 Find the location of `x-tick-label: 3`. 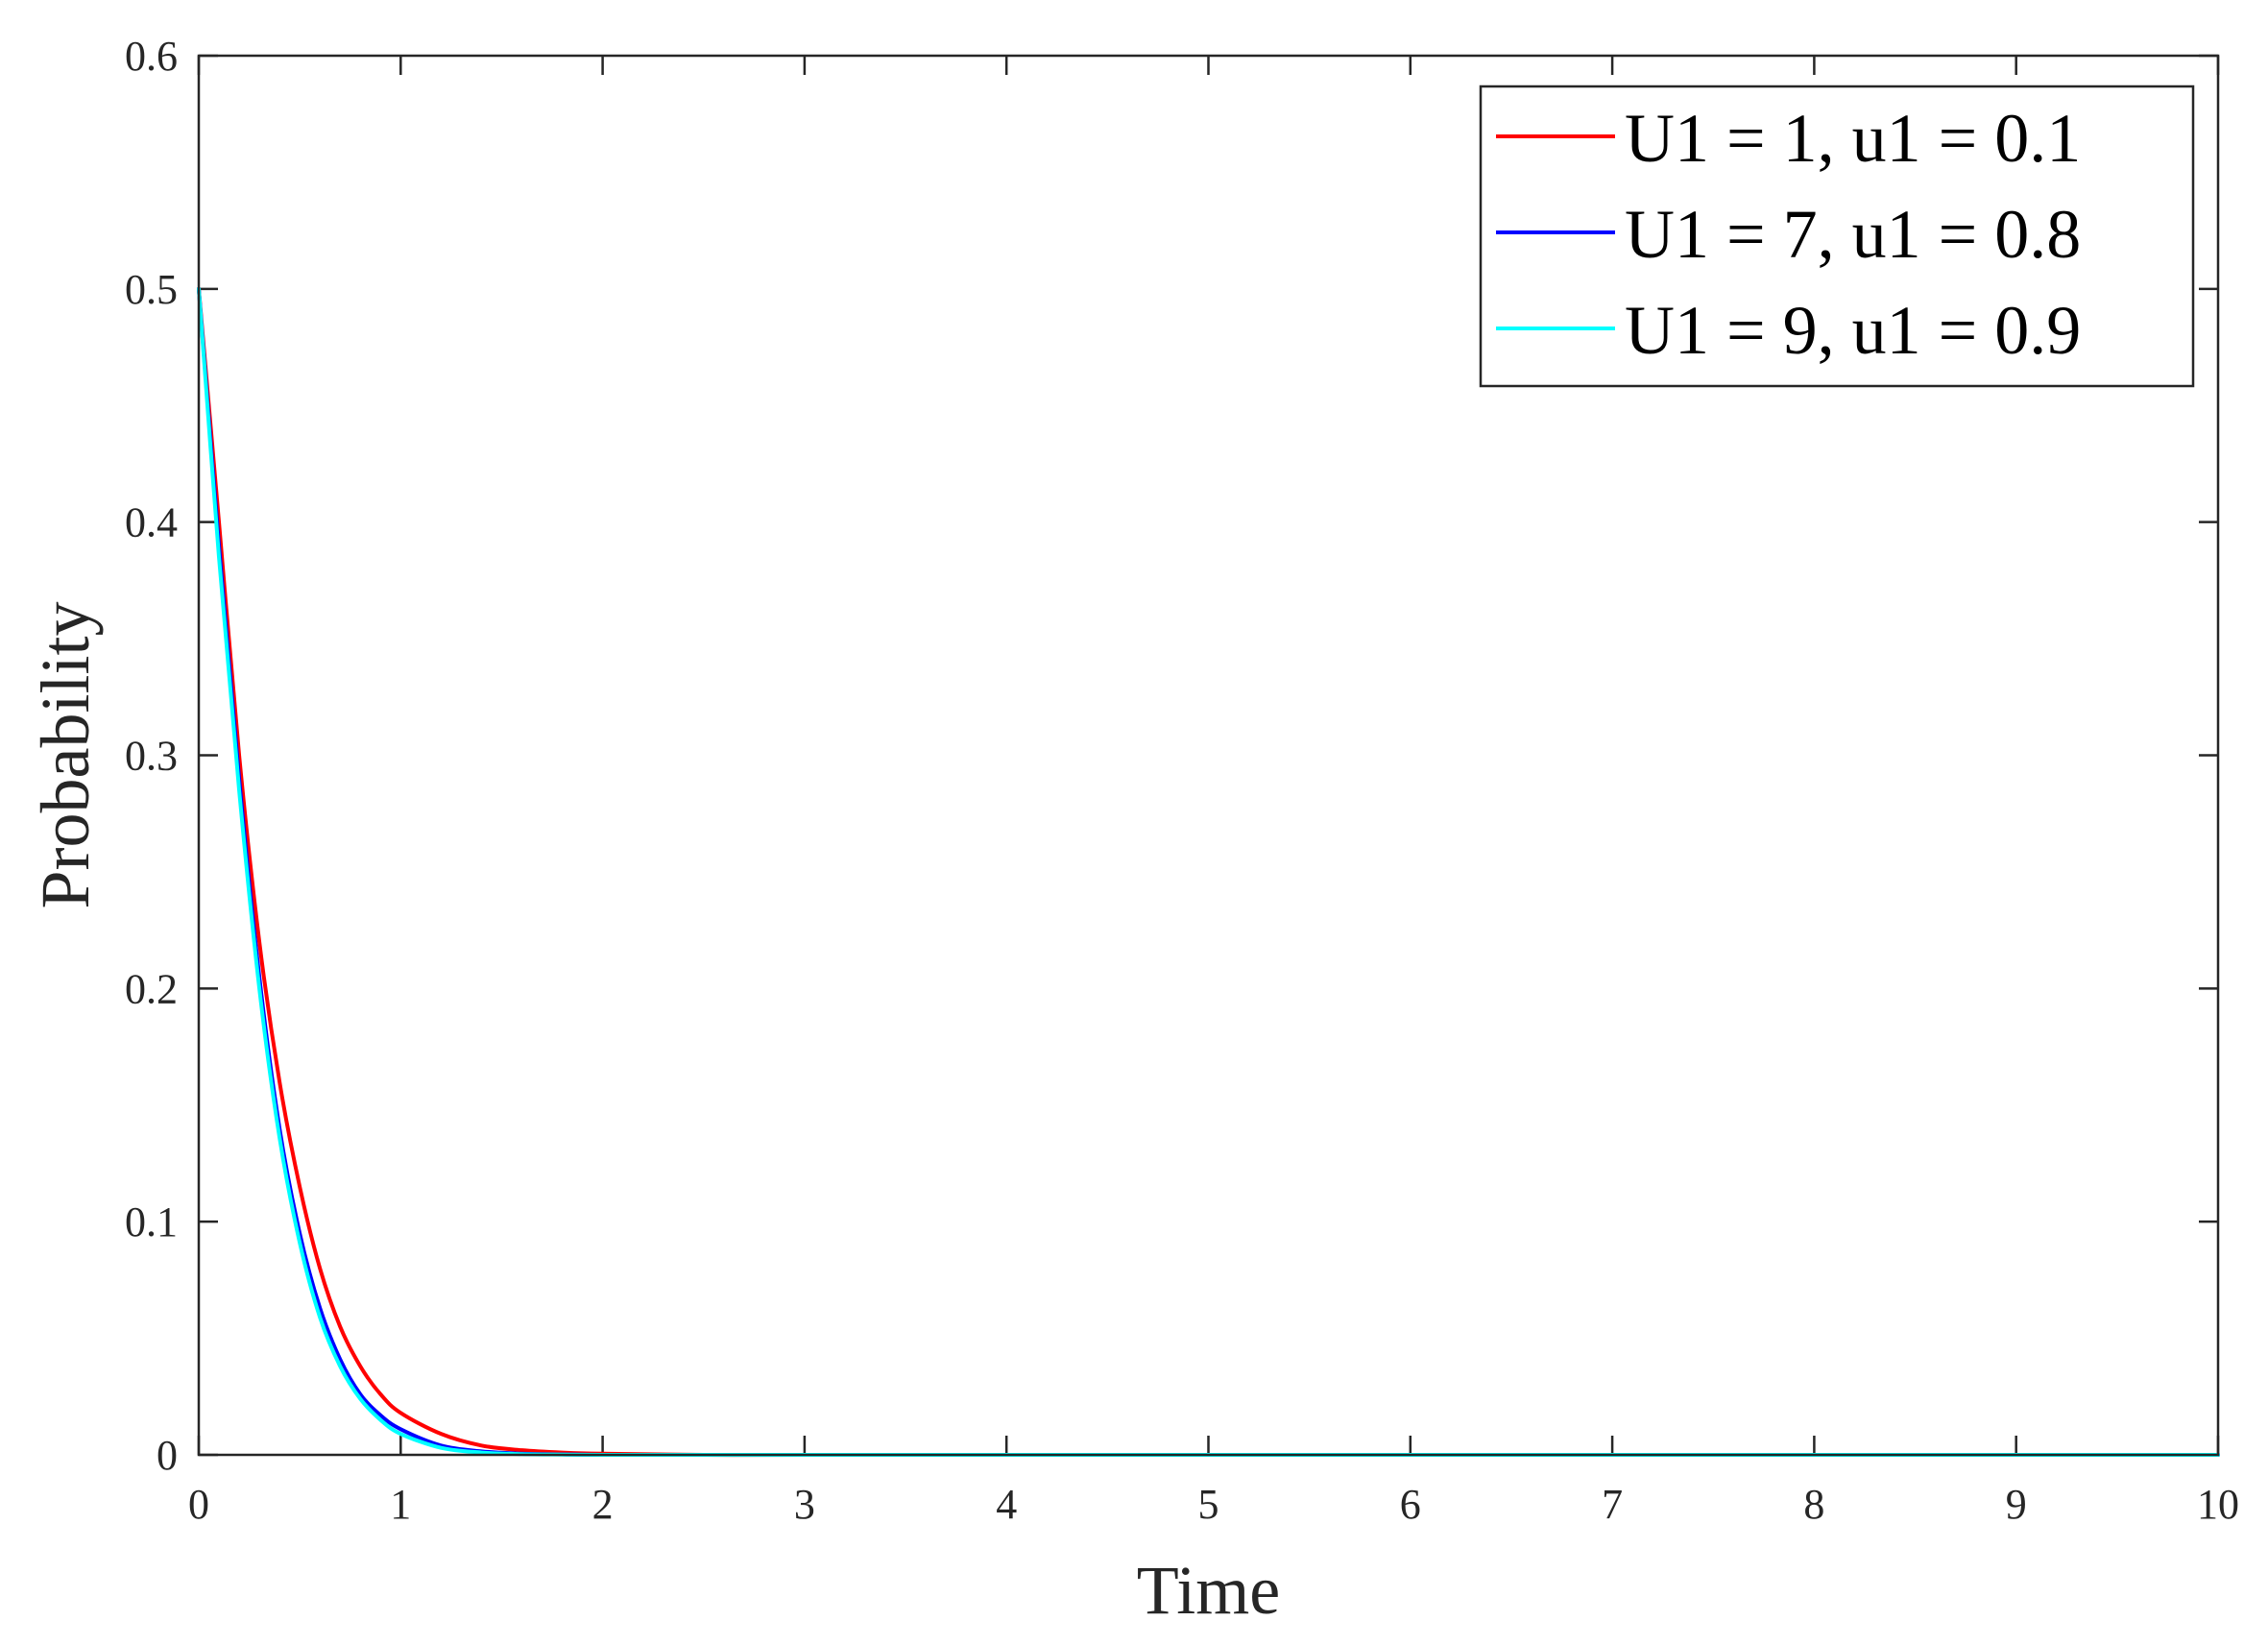

x-tick-label: 3 is located at coordinates (804, 1504).